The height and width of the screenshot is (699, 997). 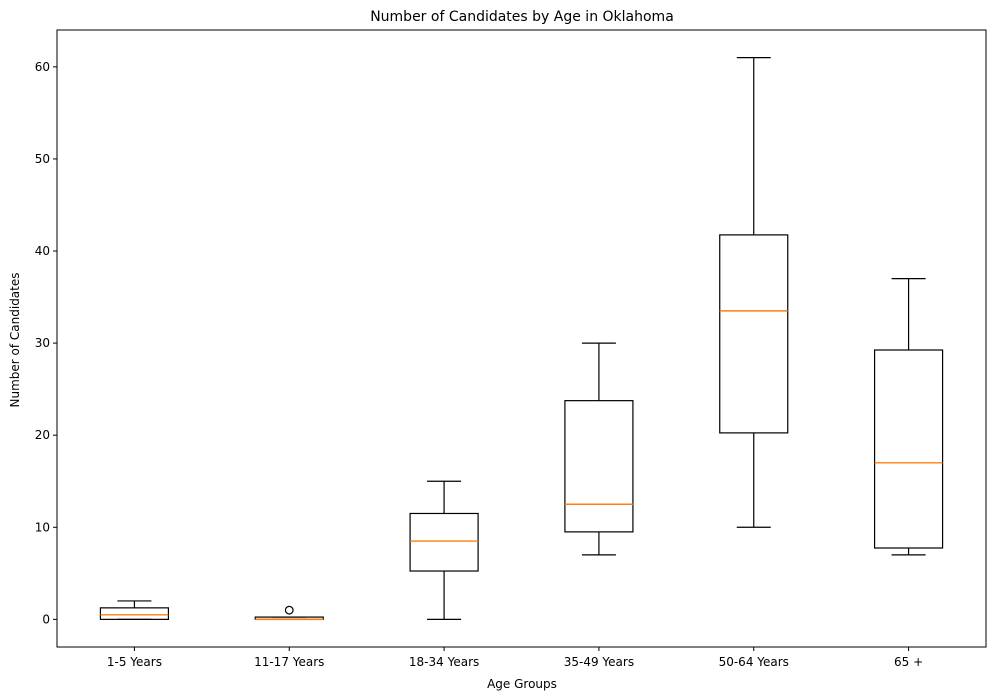 What do you see at coordinates (42, 251) in the screenshot?
I see `y-tick-label: 40` at bounding box center [42, 251].